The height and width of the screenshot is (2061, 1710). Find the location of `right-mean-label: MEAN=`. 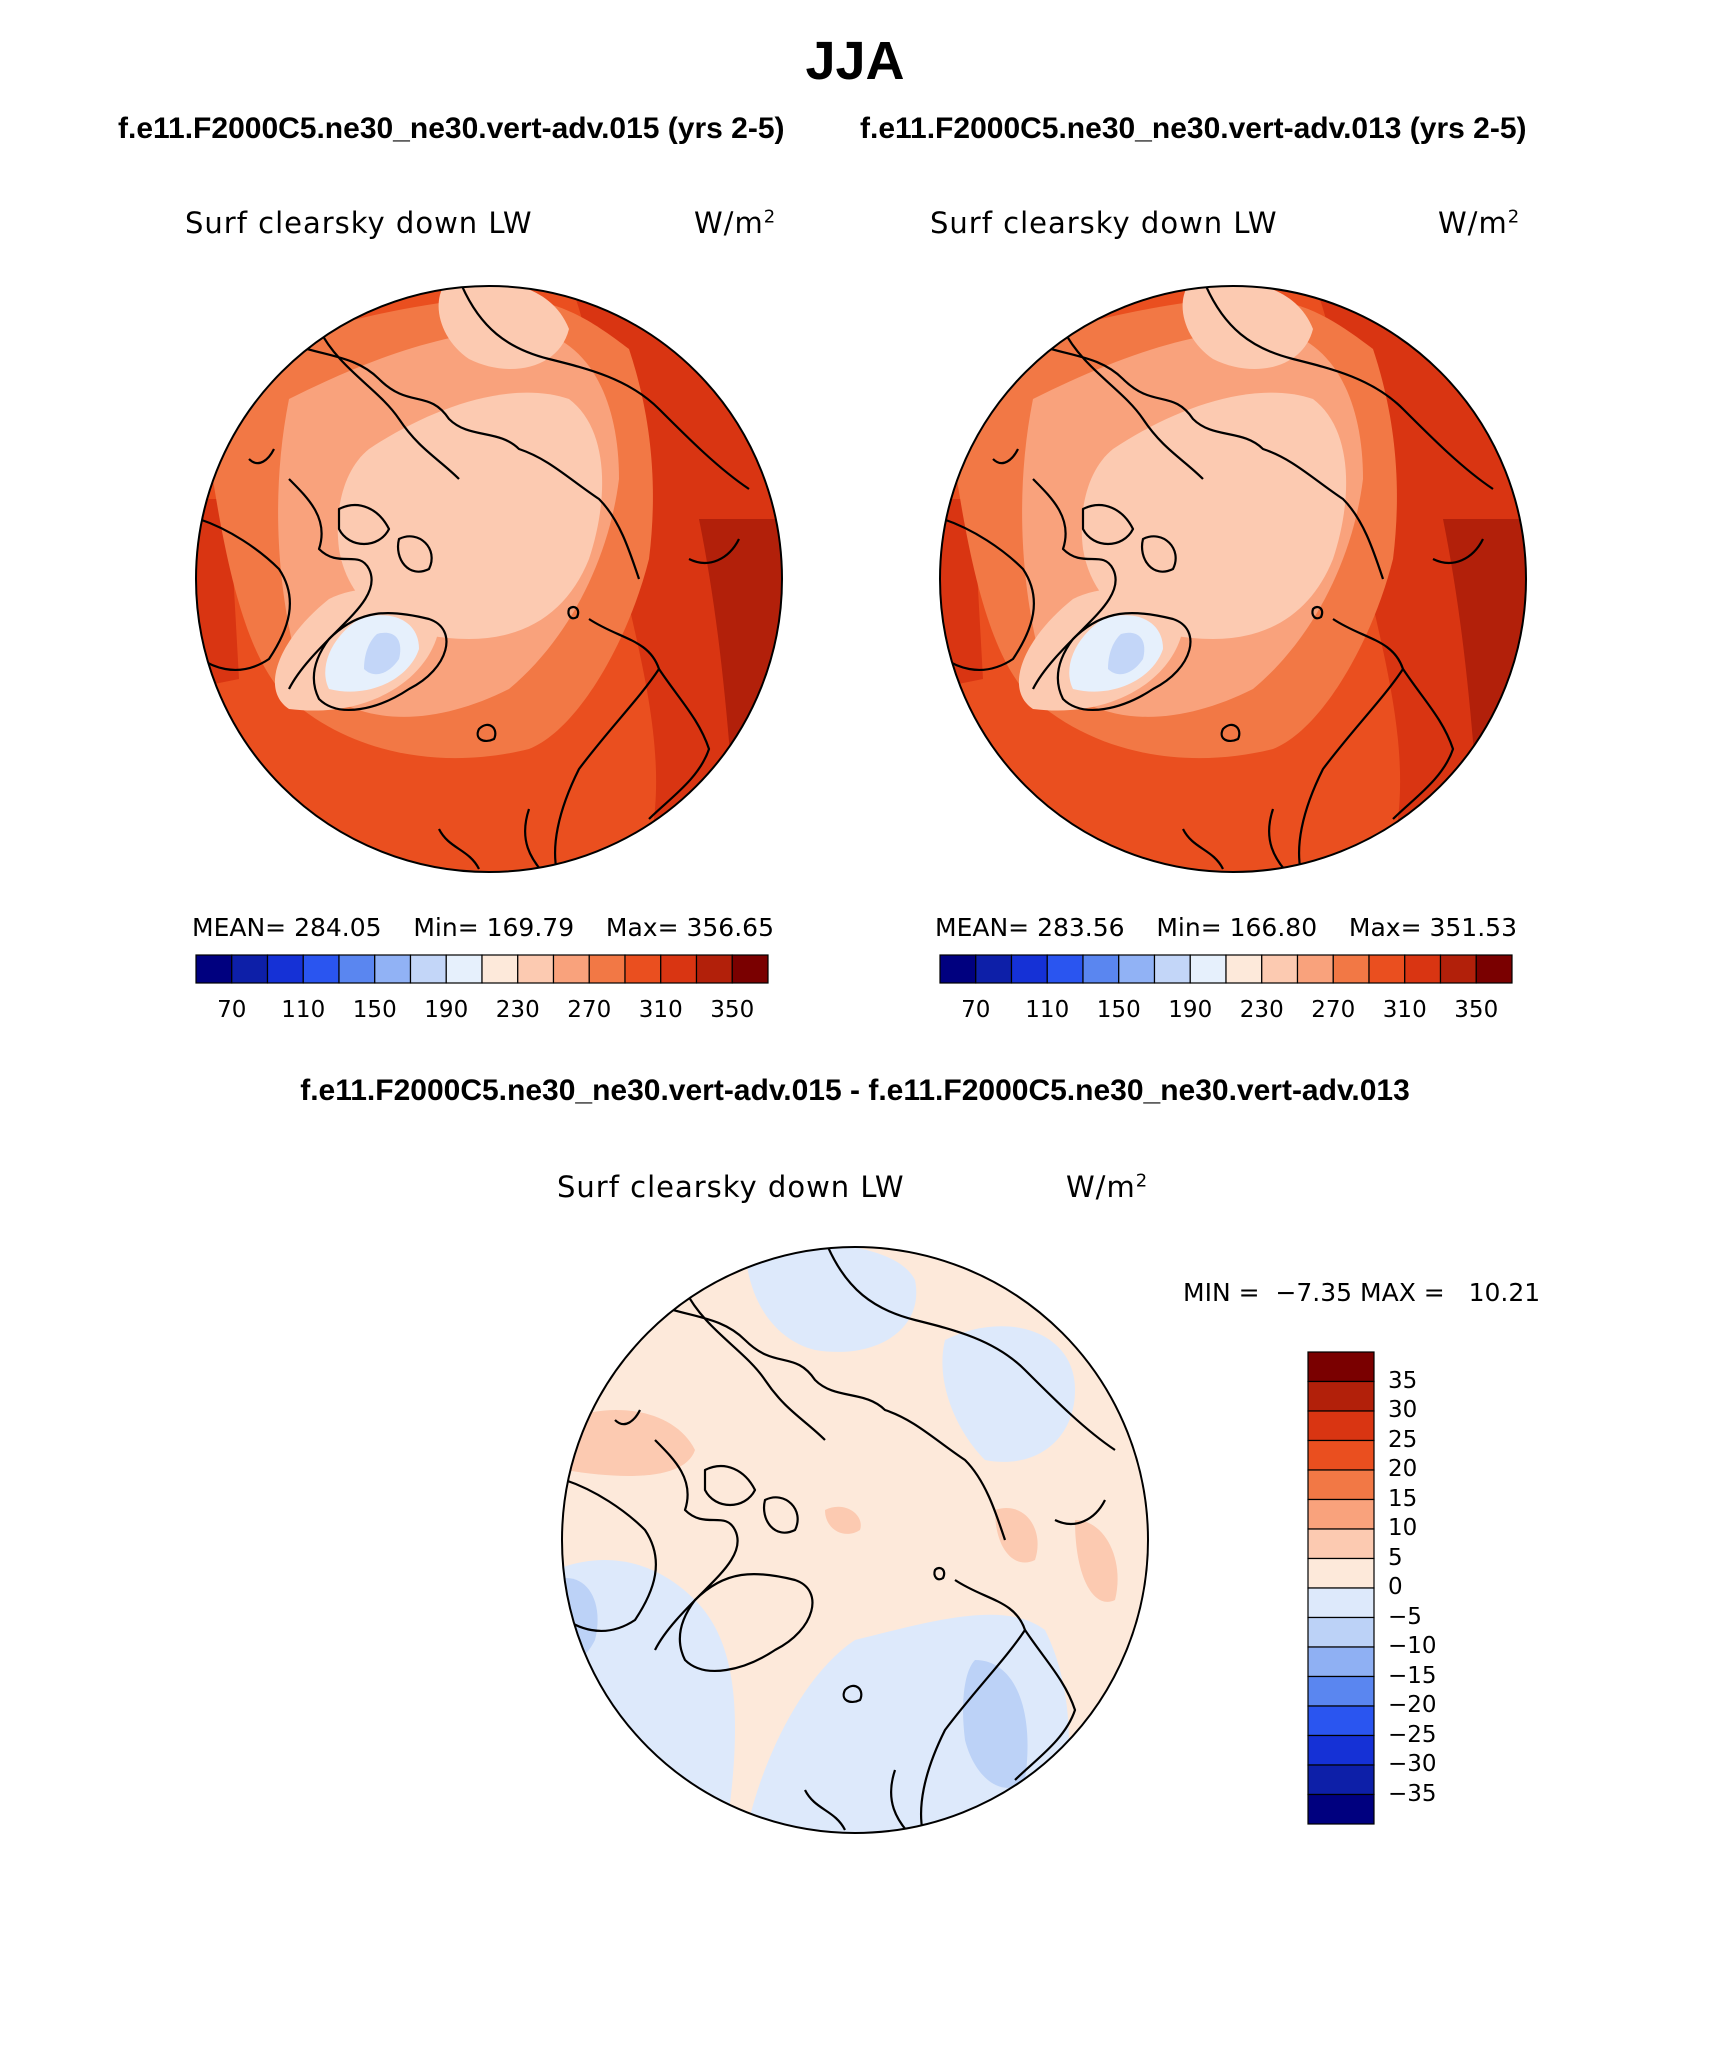

right-mean-label: MEAN= is located at coordinates (982, 927).